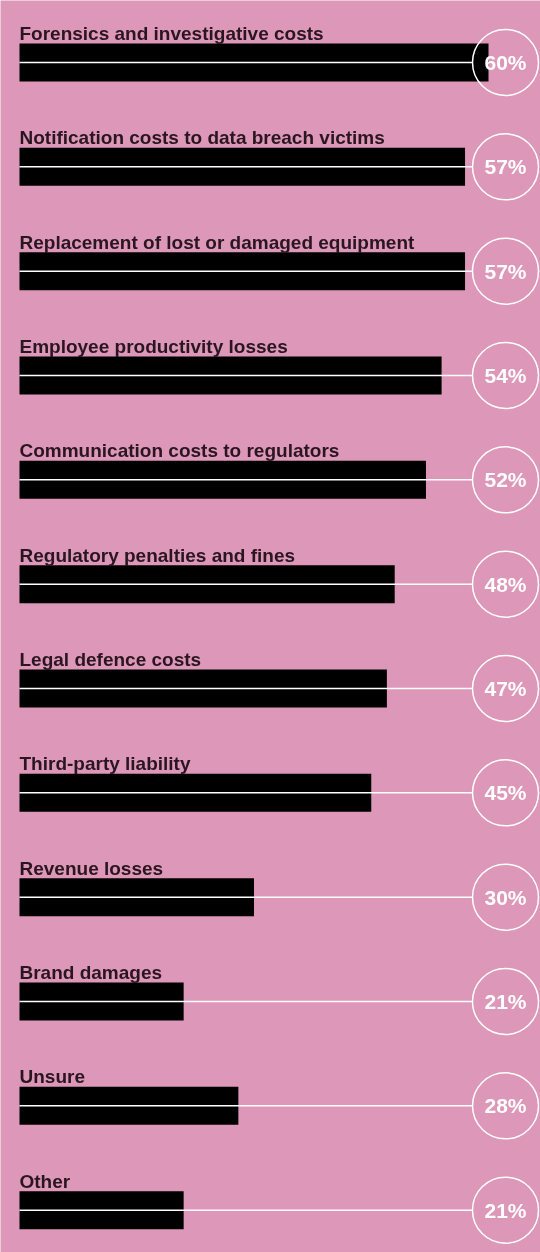 The height and width of the screenshot is (1252, 540). I want to click on y-tick-label: Revenue losses, so click(91, 868).